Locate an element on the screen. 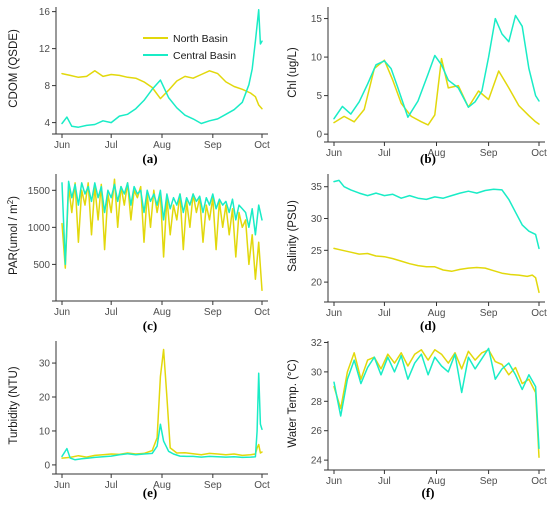 The height and width of the screenshot is (509, 550). y-tick-label: 26 is located at coordinates (317, 431).